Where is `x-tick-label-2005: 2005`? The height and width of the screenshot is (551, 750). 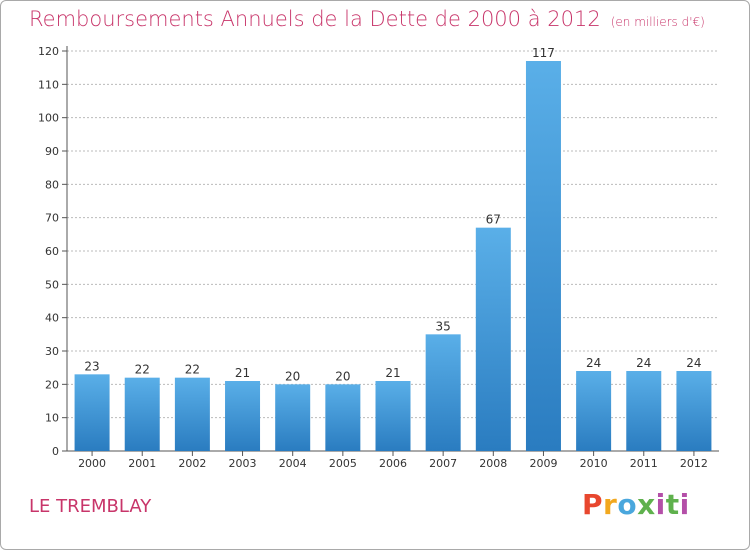
x-tick-label-2005: 2005 is located at coordinates (343, 463).